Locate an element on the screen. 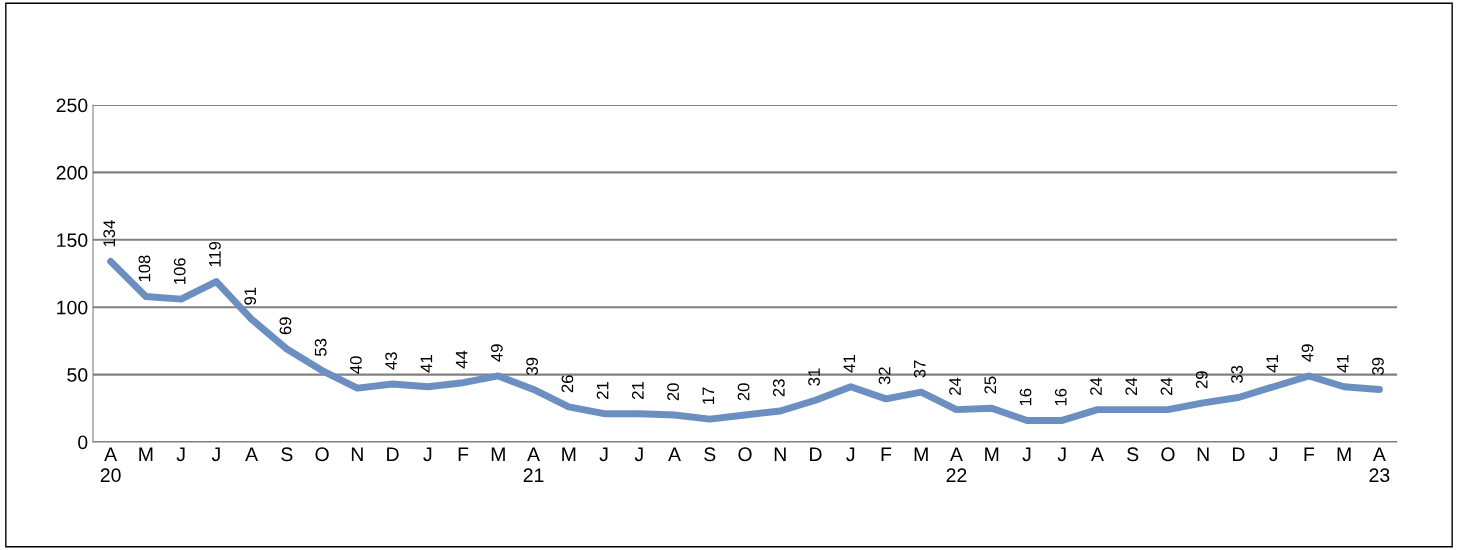  data-label: 40 is located at coordinates (356, 365).